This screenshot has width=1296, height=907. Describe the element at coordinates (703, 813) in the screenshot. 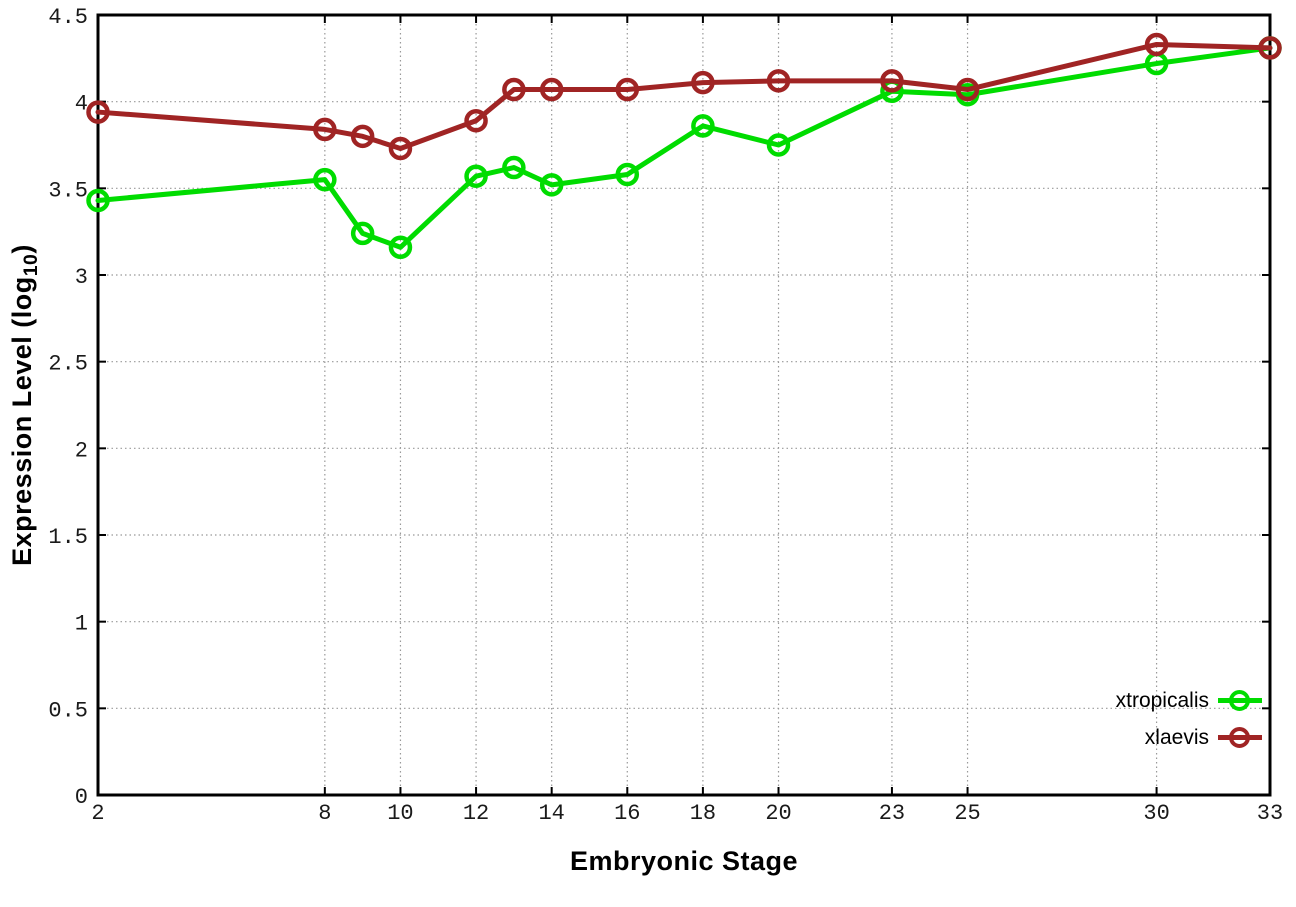

I see `x-tick-label: 18` at that location.